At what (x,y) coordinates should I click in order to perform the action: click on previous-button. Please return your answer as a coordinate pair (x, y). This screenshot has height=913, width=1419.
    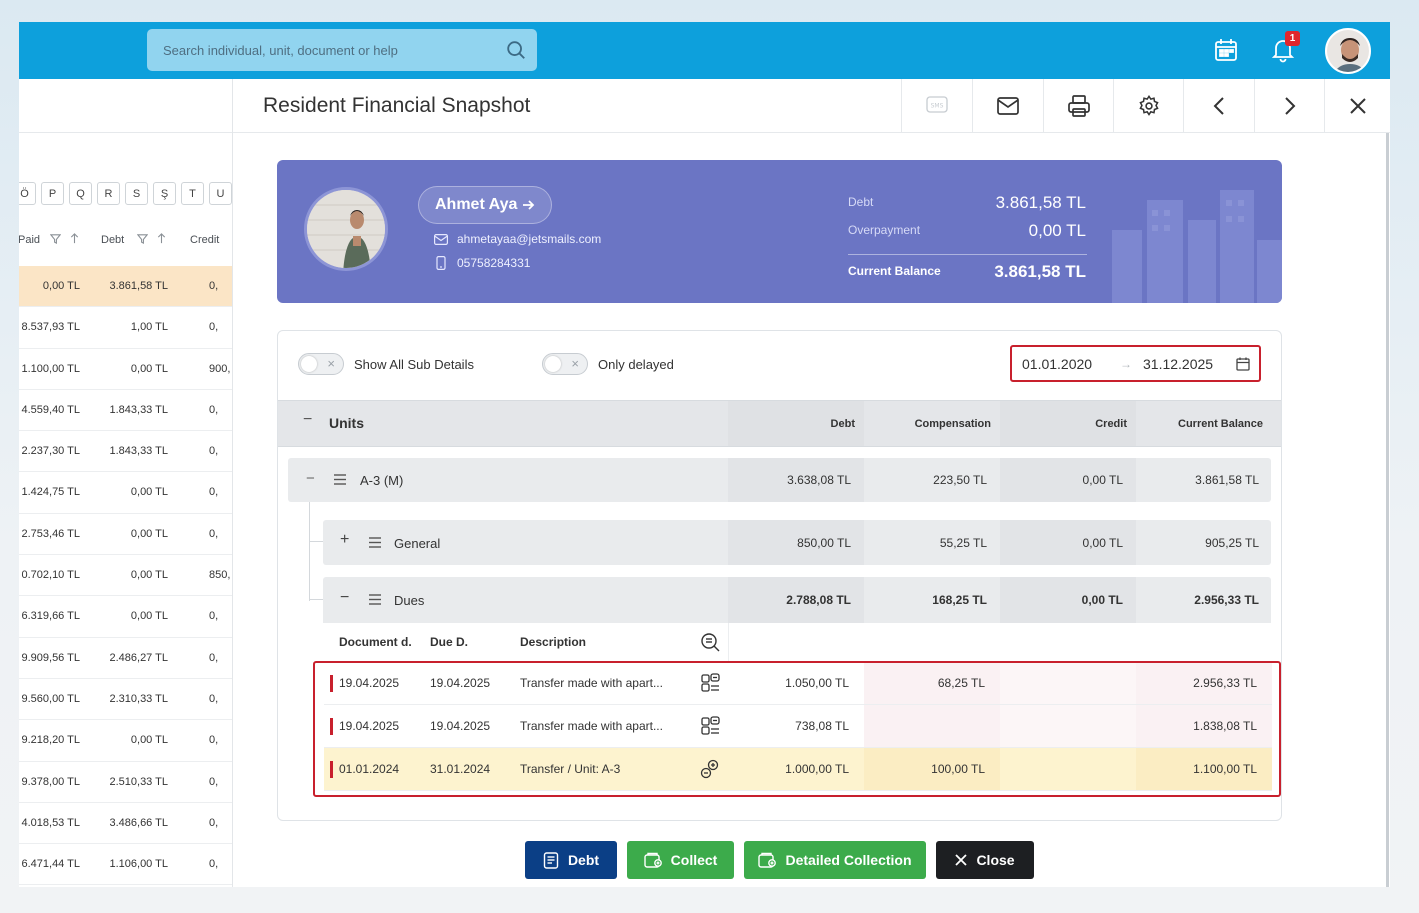
    Looking at the image, I should click on (1218, 106).